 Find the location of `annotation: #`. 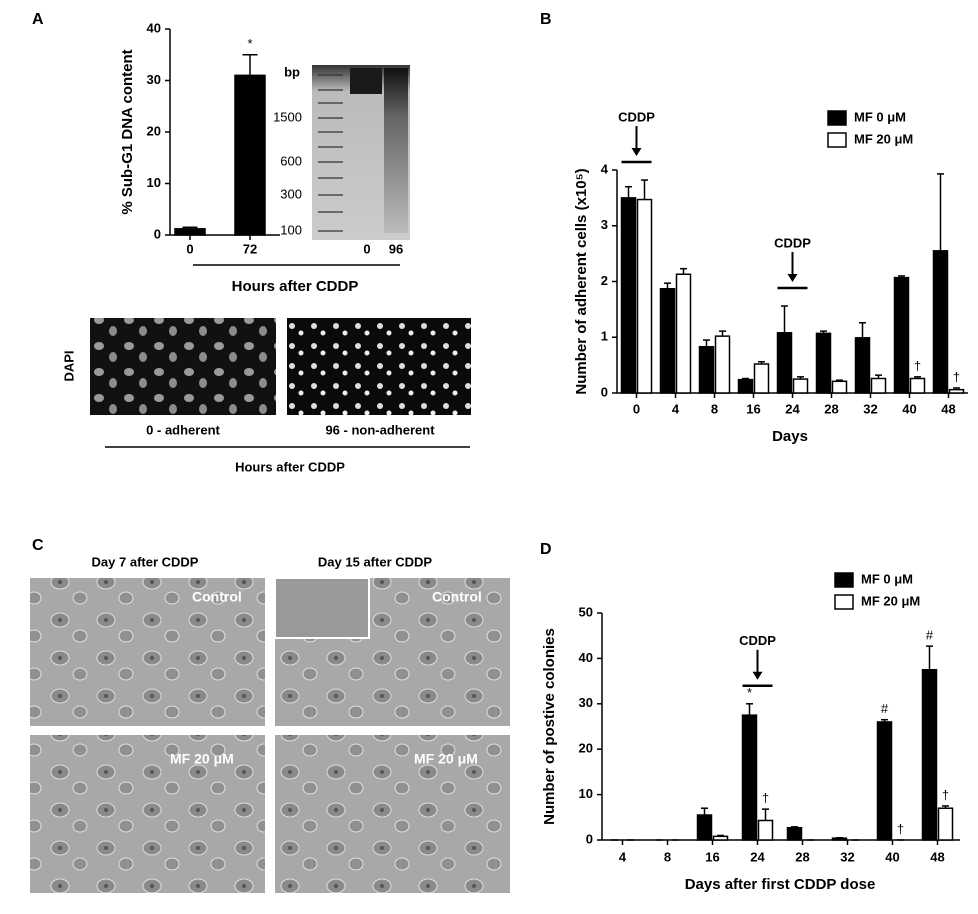

annotation: # is located at coordinates (930, 635).